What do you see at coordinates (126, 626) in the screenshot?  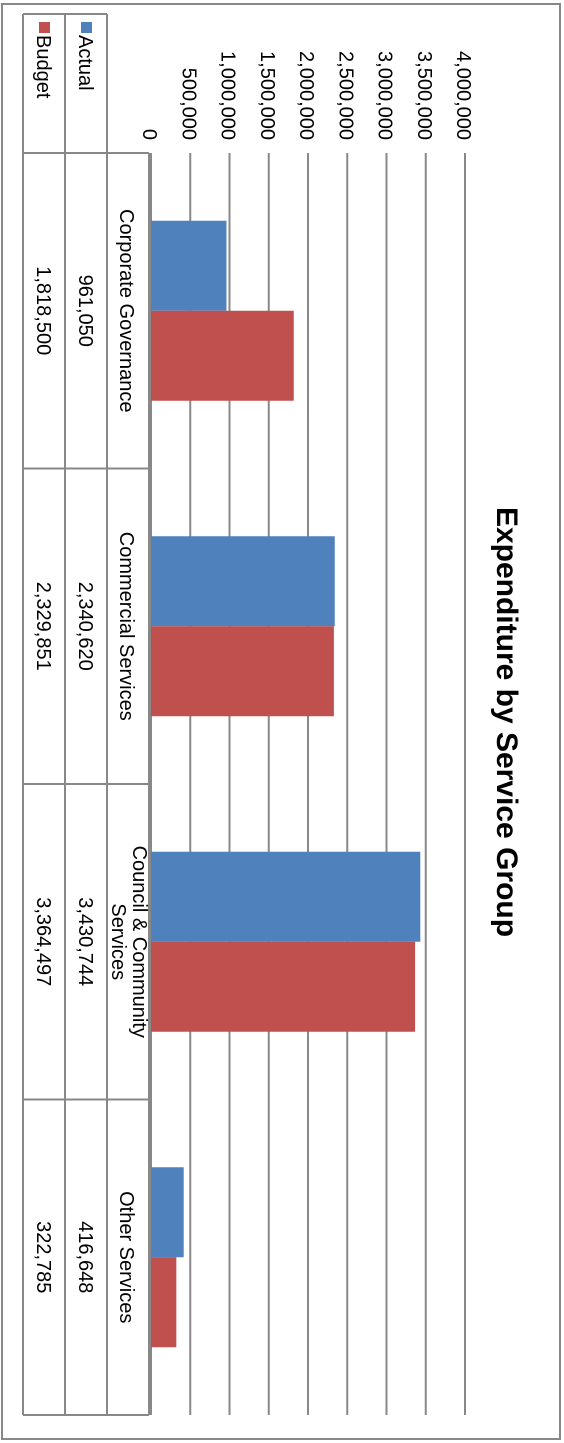 I see `category-label: Commercial Services` at bounding box center [126, 626].